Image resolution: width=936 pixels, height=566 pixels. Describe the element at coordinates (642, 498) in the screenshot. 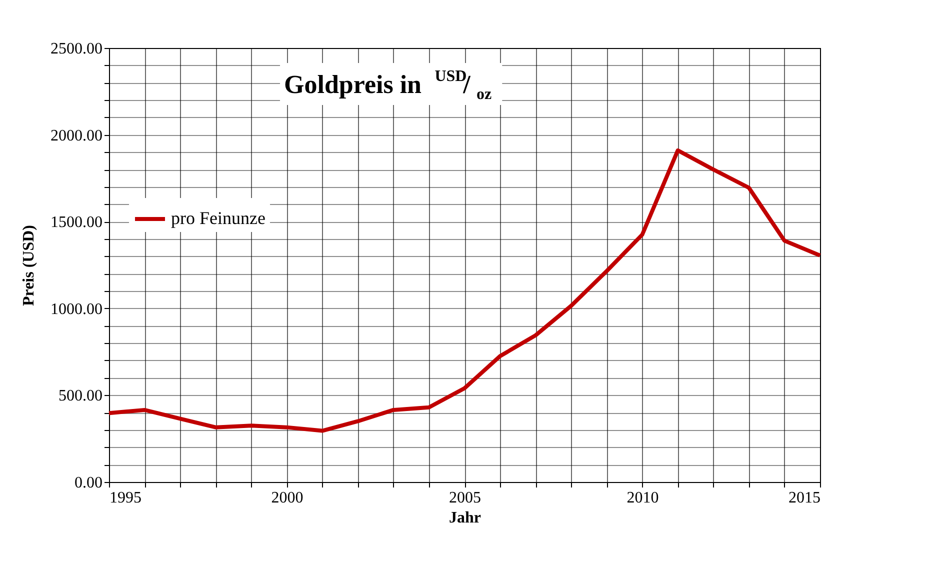

I see `x-tick-label: 2010` at that location.